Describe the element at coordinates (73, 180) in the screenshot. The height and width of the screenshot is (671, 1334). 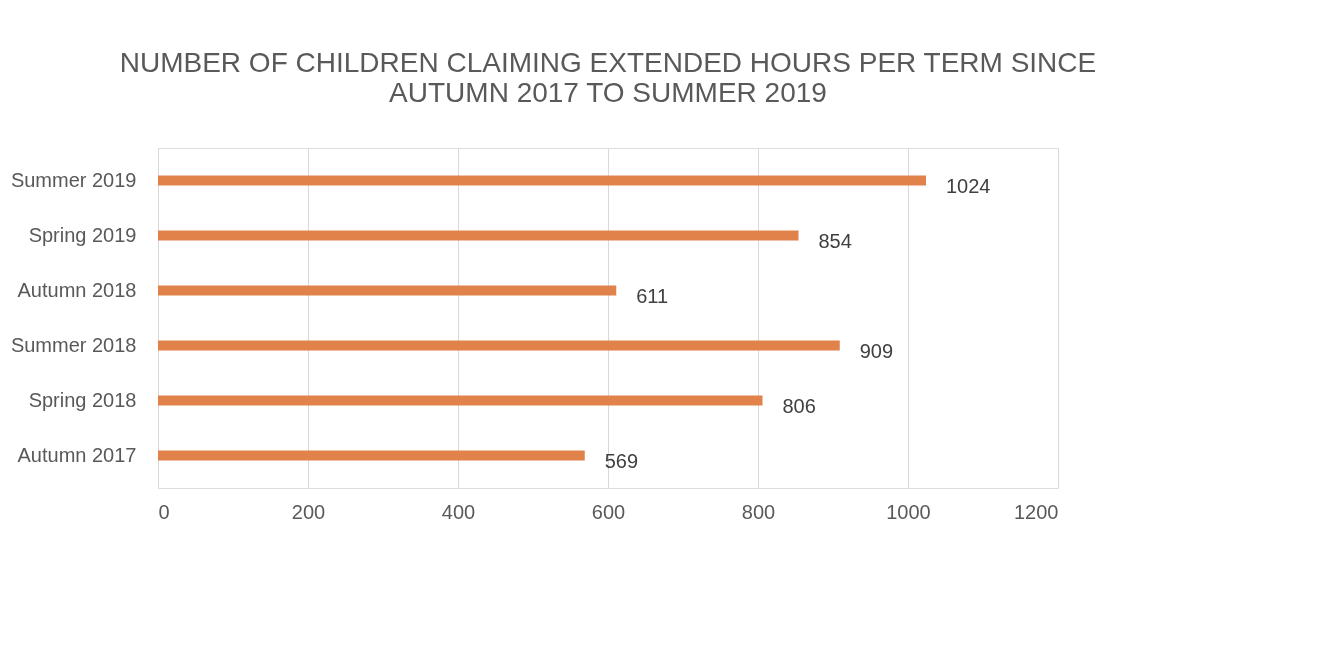
I see `y-tick-label: Summer 2019` at that location.